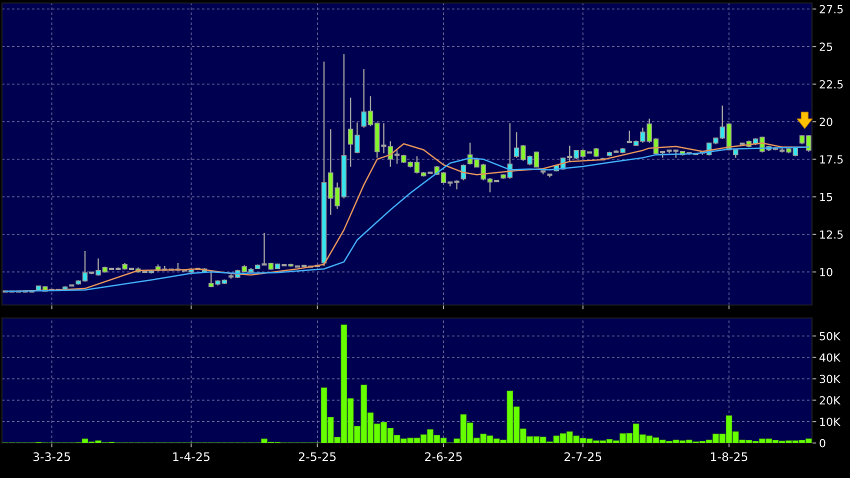 The width and height of the screenshot is (850, 478). What do you see at coordinates (317, 457) in the screenshot?
I see `x-tick-label: 2-5-25` at bounding box center [317, 457].